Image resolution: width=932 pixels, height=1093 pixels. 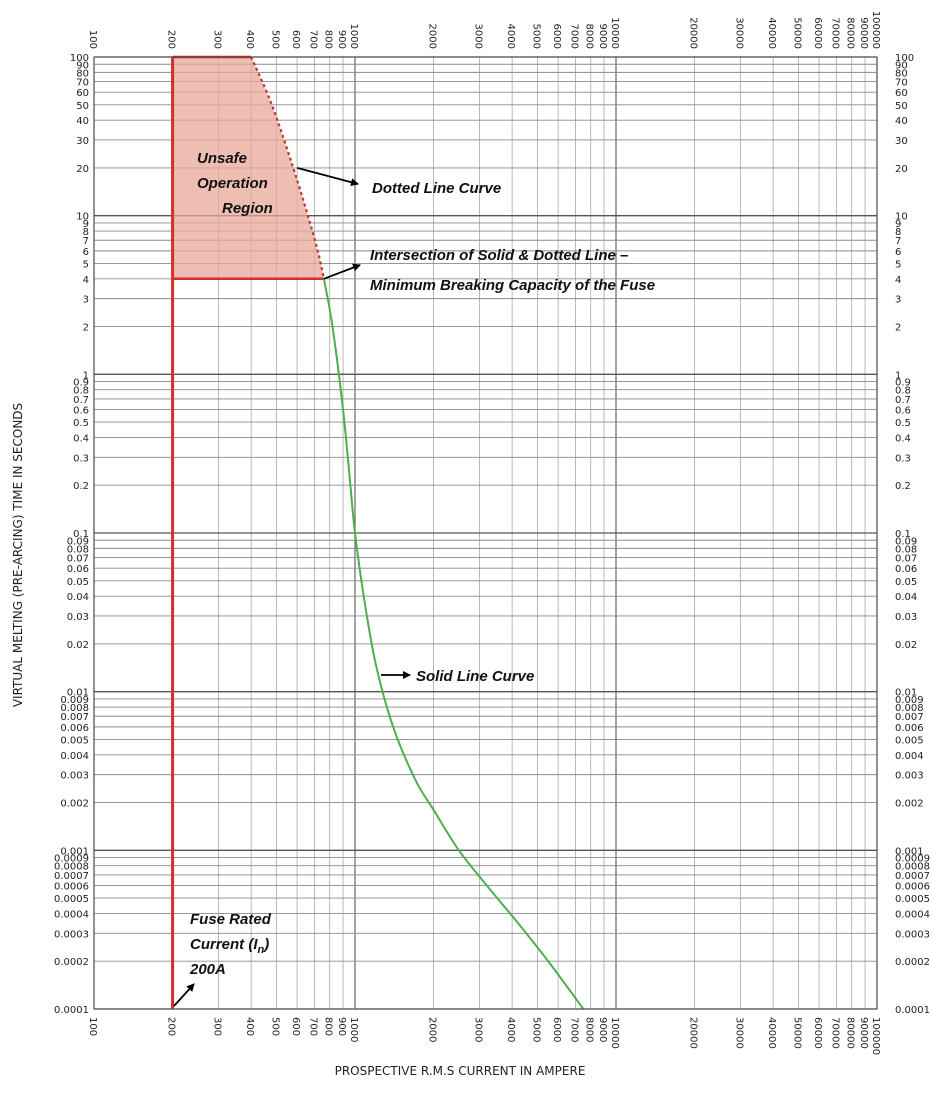 What do you see at coordinates (796, 33) in the screenshot?
I see `x-tick-label-top: 50000` at bounding box center [796, 33].